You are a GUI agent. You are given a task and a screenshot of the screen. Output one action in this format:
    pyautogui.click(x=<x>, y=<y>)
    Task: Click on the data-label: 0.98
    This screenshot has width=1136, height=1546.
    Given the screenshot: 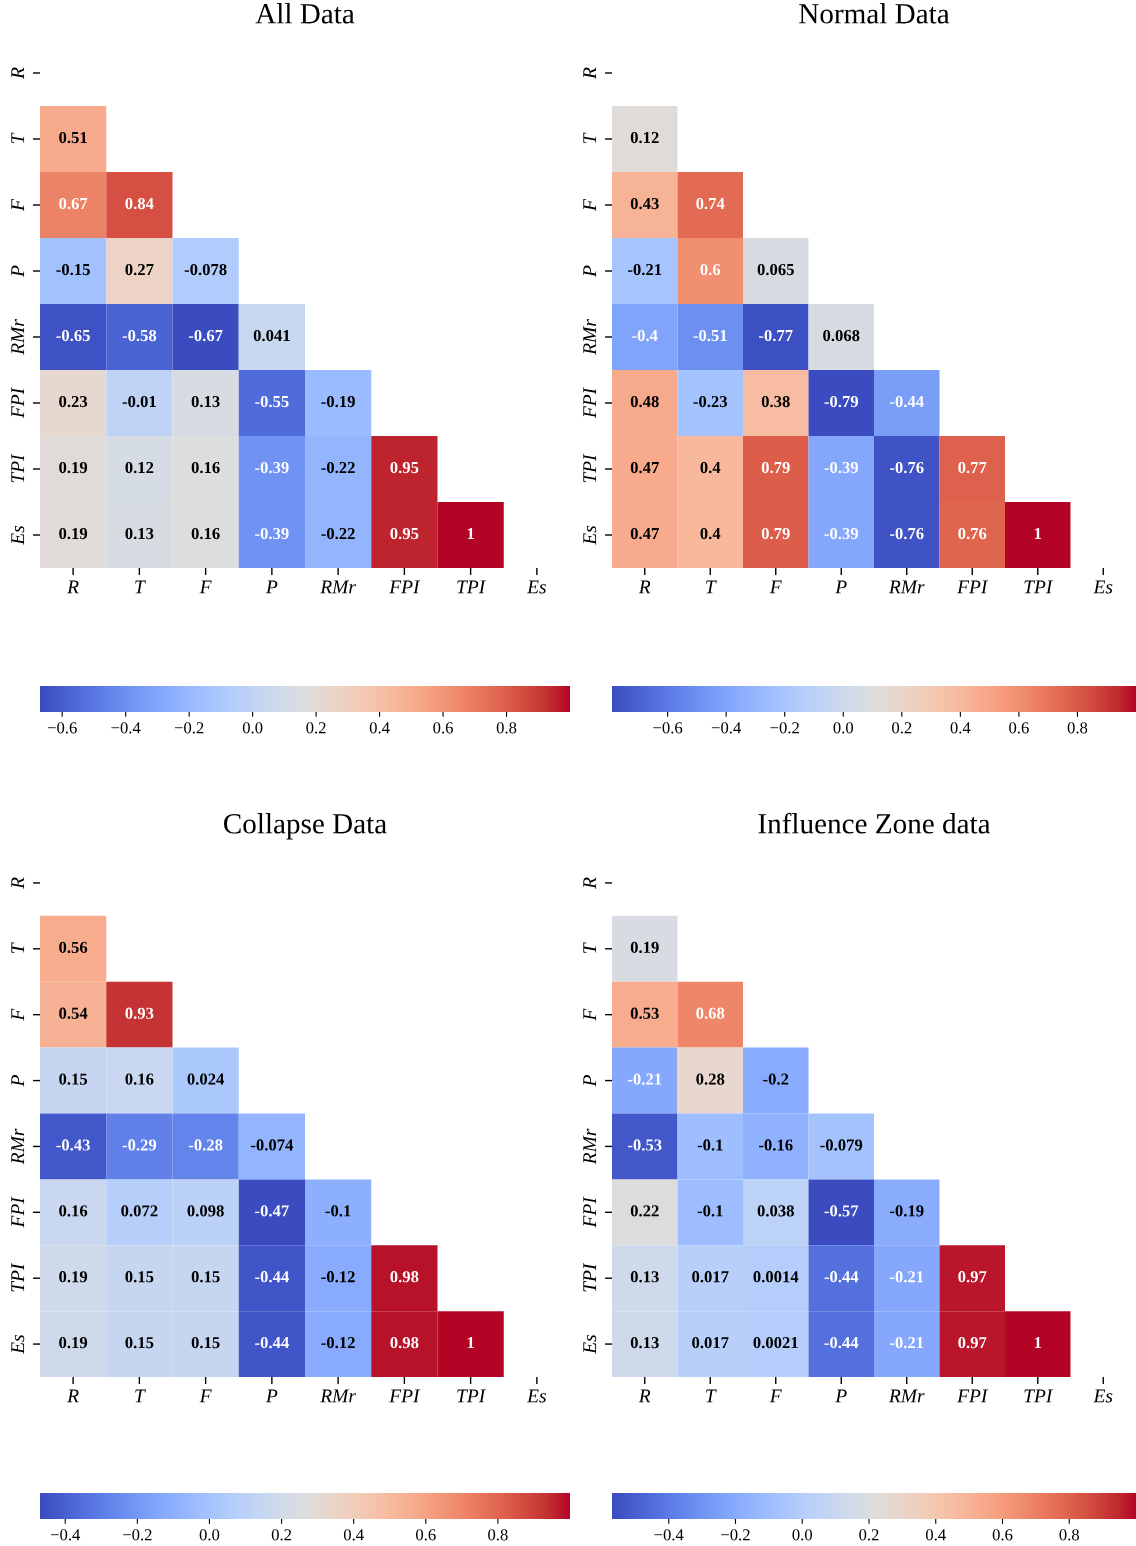 What is the action you would take?
    pyautogui.click(x=404, y=1277)
    